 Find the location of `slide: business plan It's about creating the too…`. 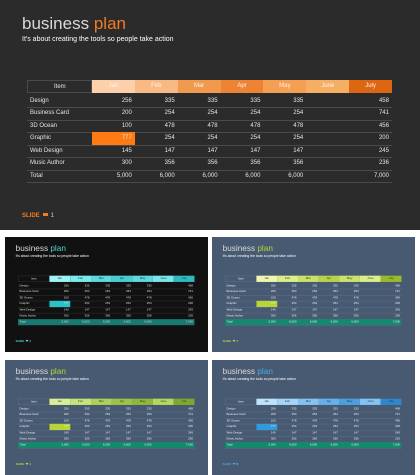

slide: business plan It's about creating the too… is located at coordinates (106, 416).